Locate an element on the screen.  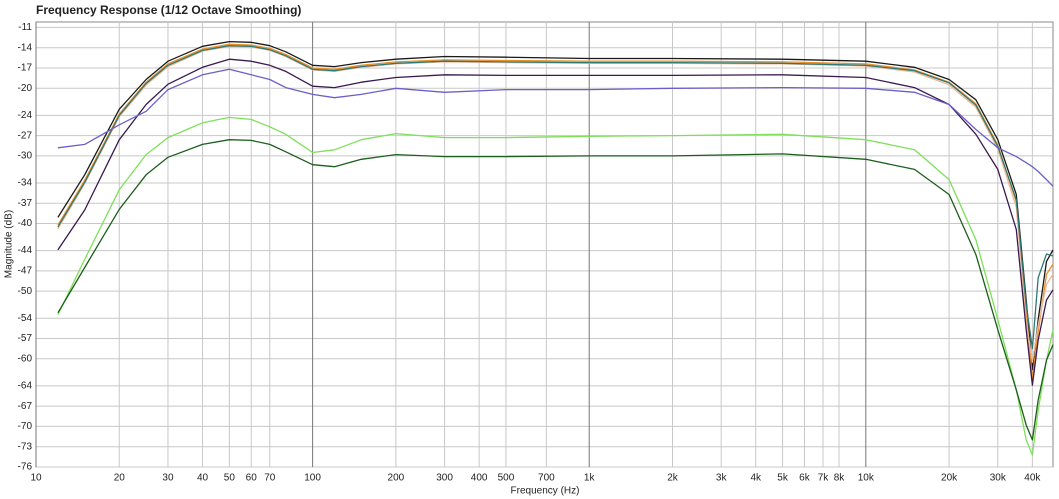
y-tick-label: -40 is located at coordinates (25, 223).